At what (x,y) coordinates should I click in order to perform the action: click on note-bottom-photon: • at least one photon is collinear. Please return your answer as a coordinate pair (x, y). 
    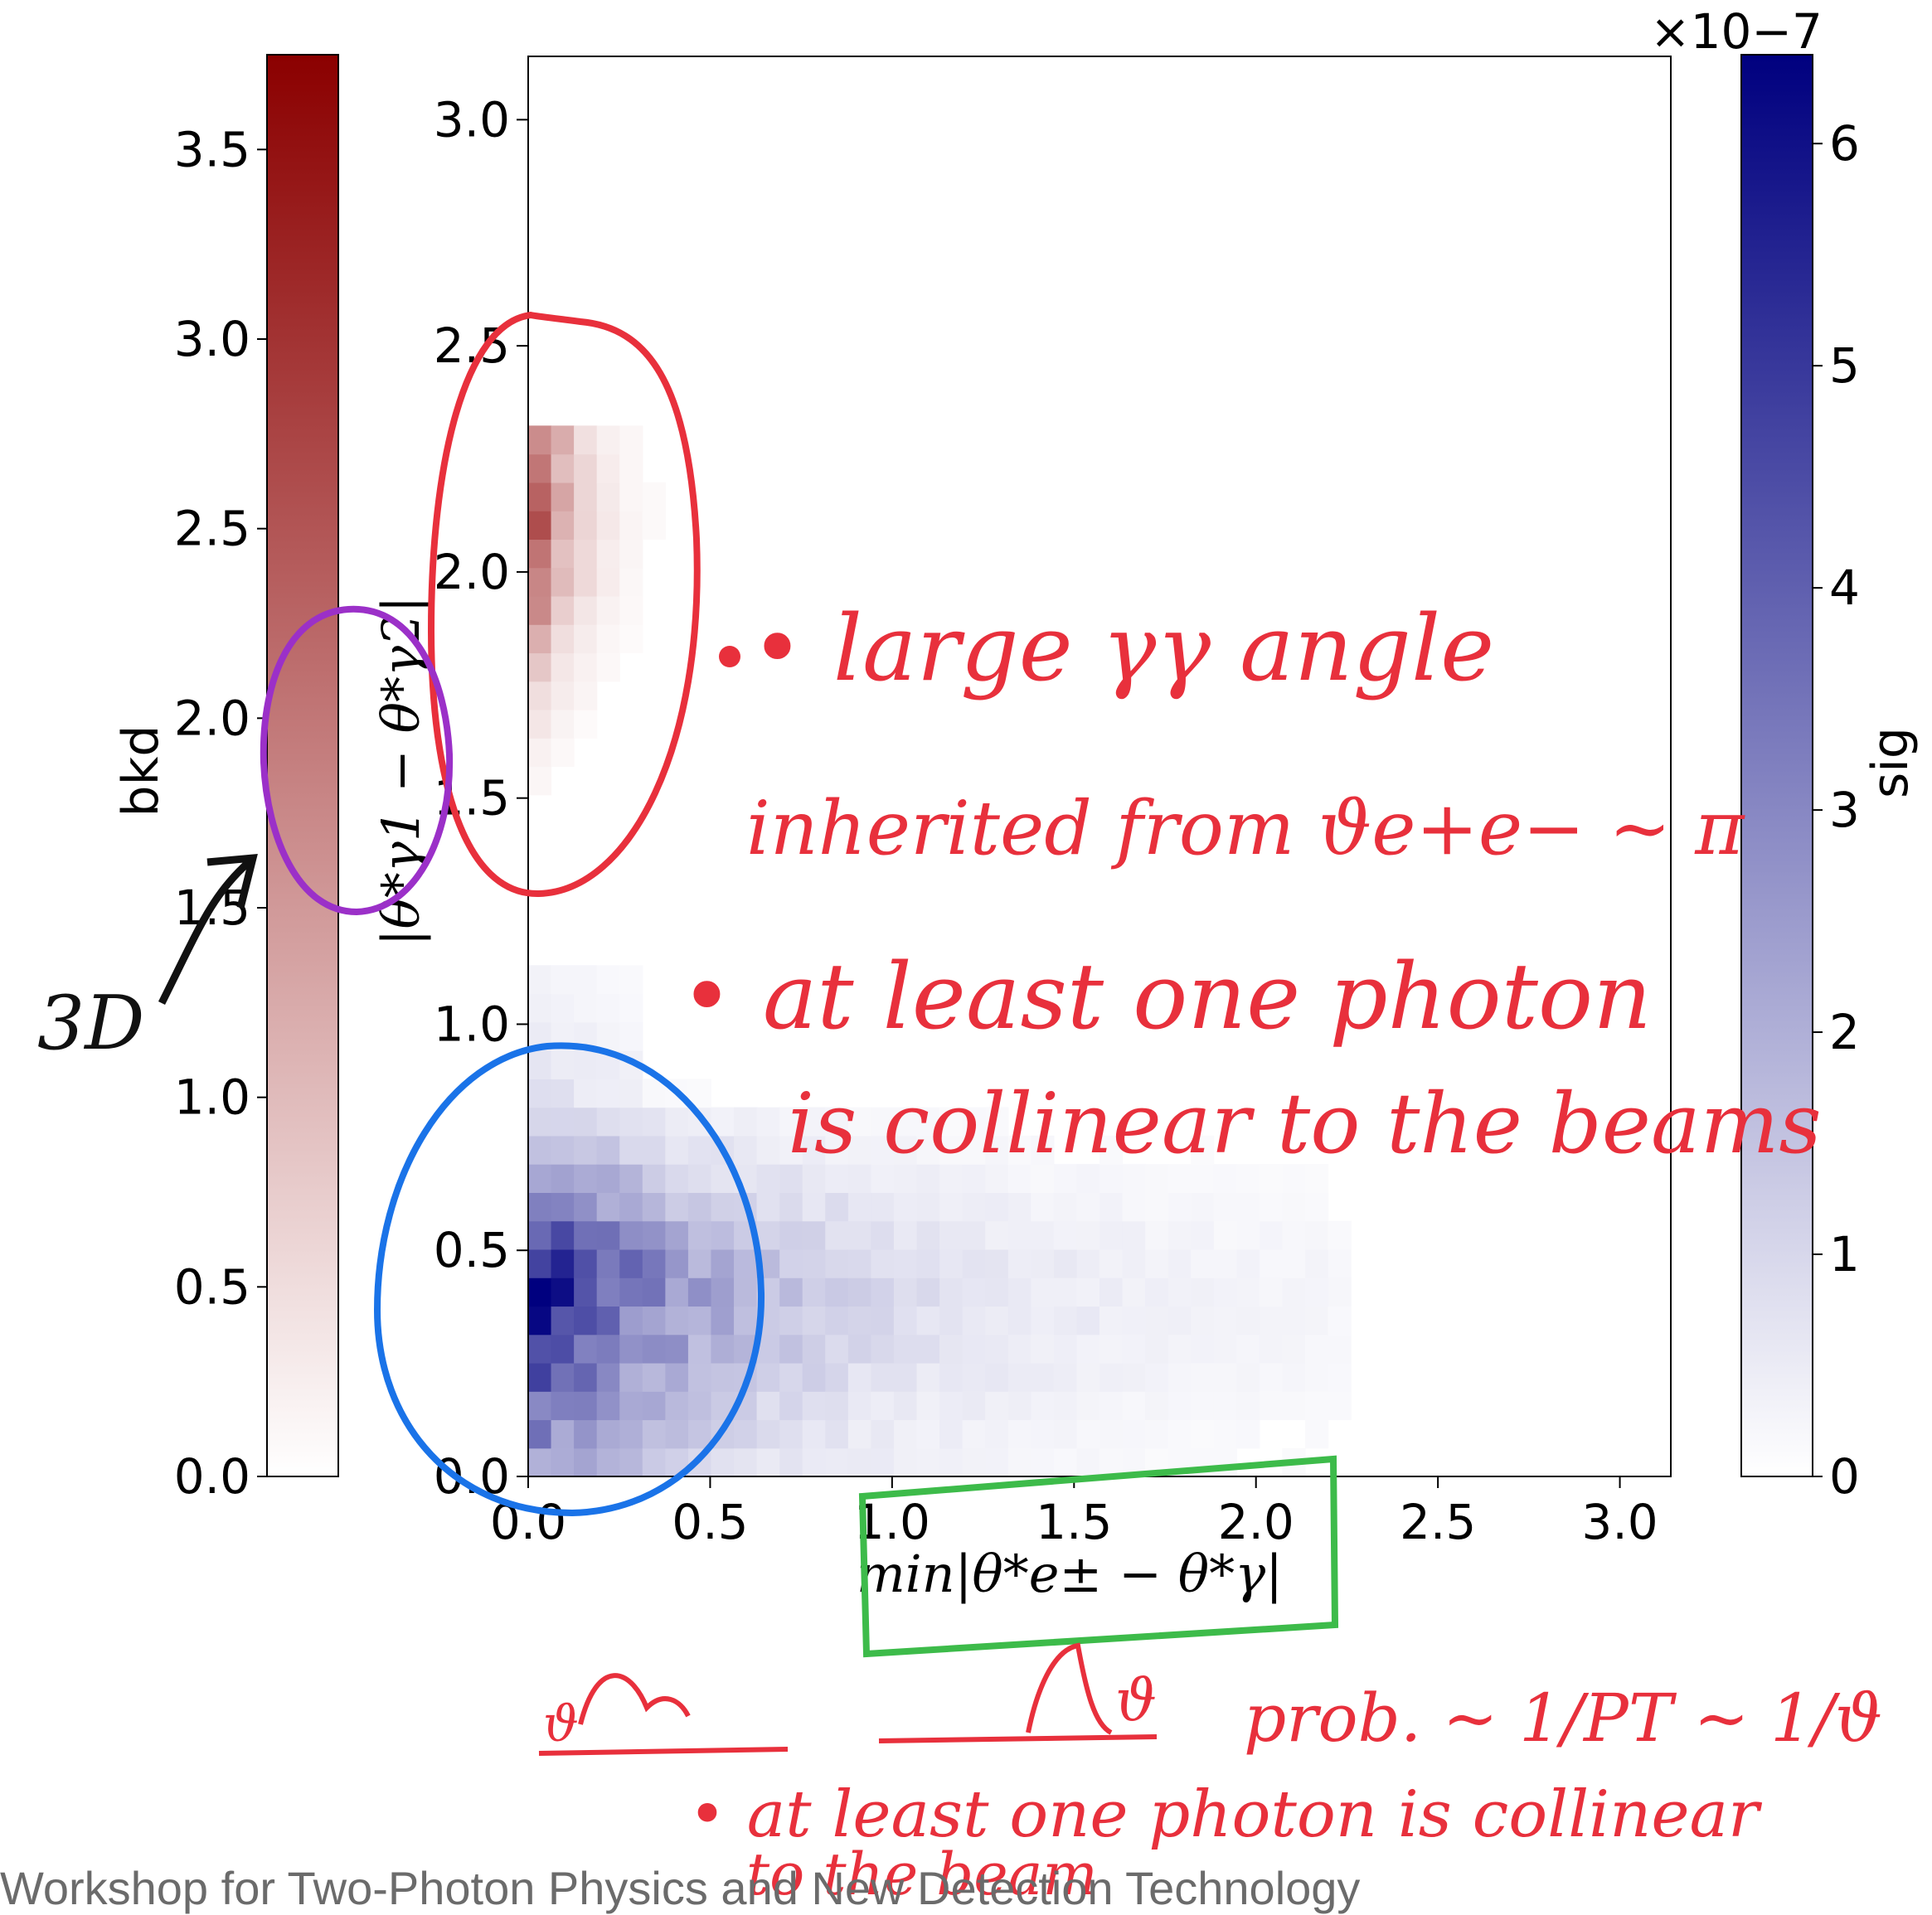
    Looking at the image, I should click on (1225, 1814).